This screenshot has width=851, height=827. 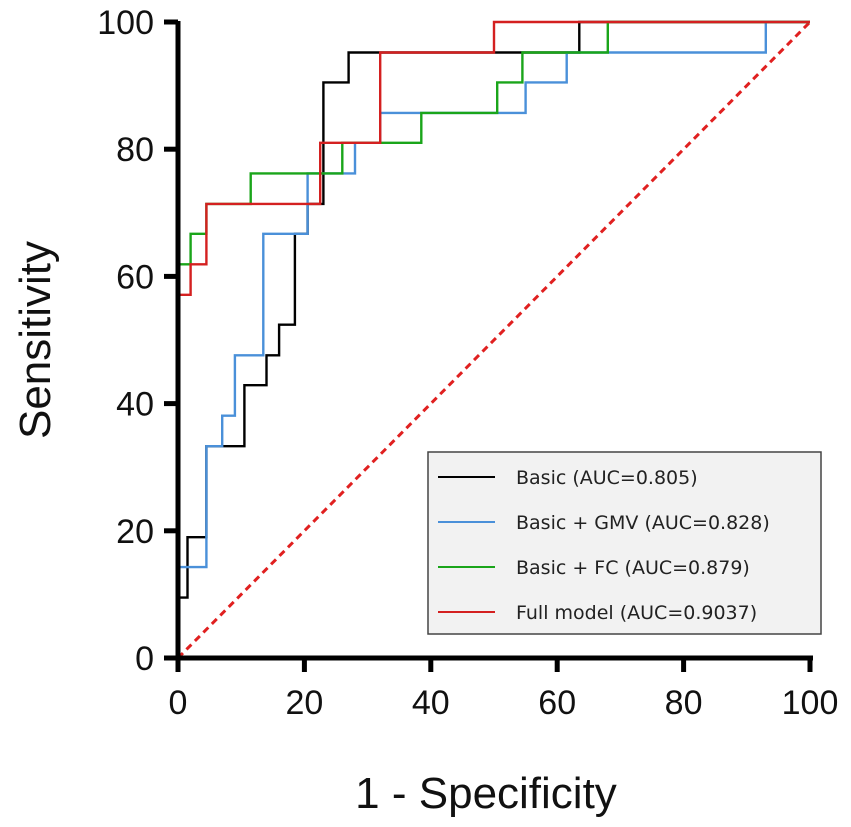 I want to click on y-tick-label: 20, so click(x=135, y=532).